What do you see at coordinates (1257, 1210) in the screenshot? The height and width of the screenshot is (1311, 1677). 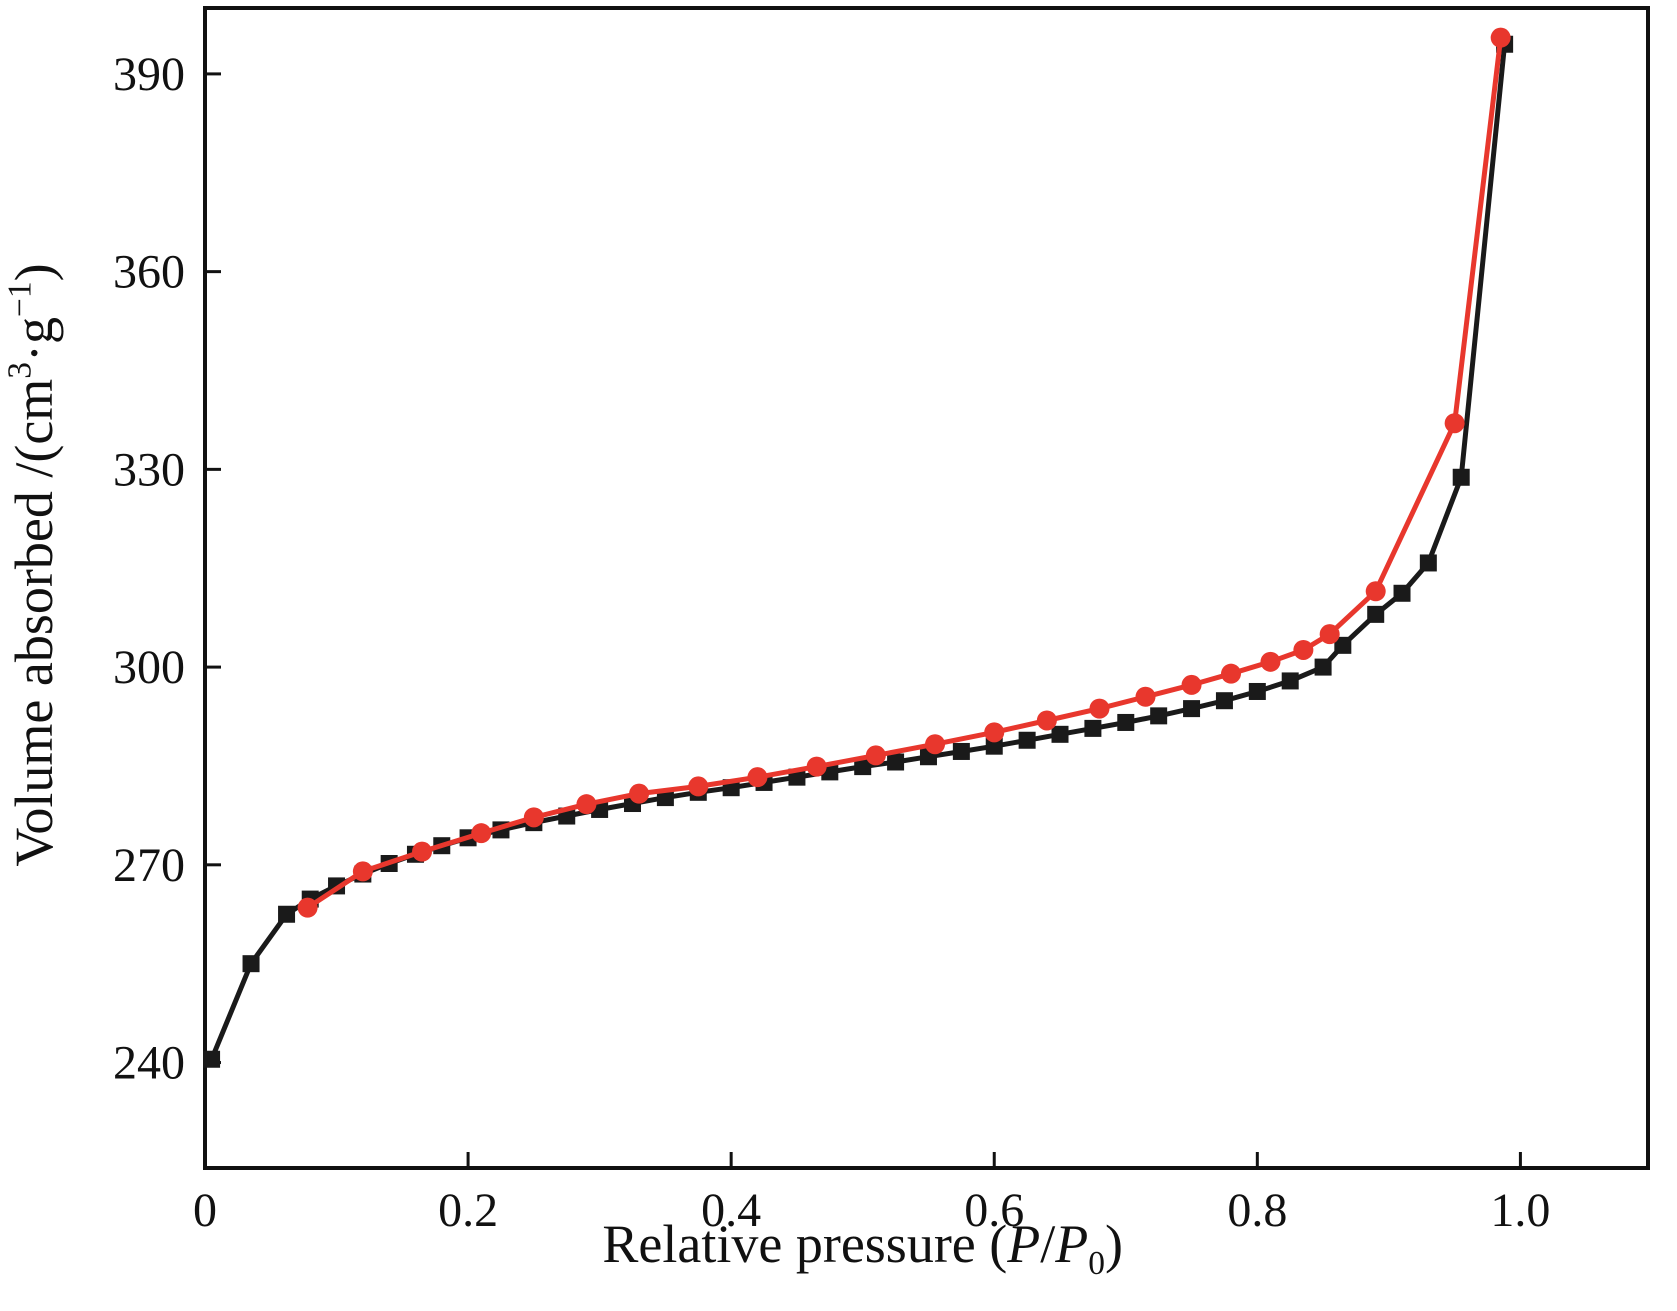 I see `x-tick-label: 0.8` at bounding box center [1257, 1210].